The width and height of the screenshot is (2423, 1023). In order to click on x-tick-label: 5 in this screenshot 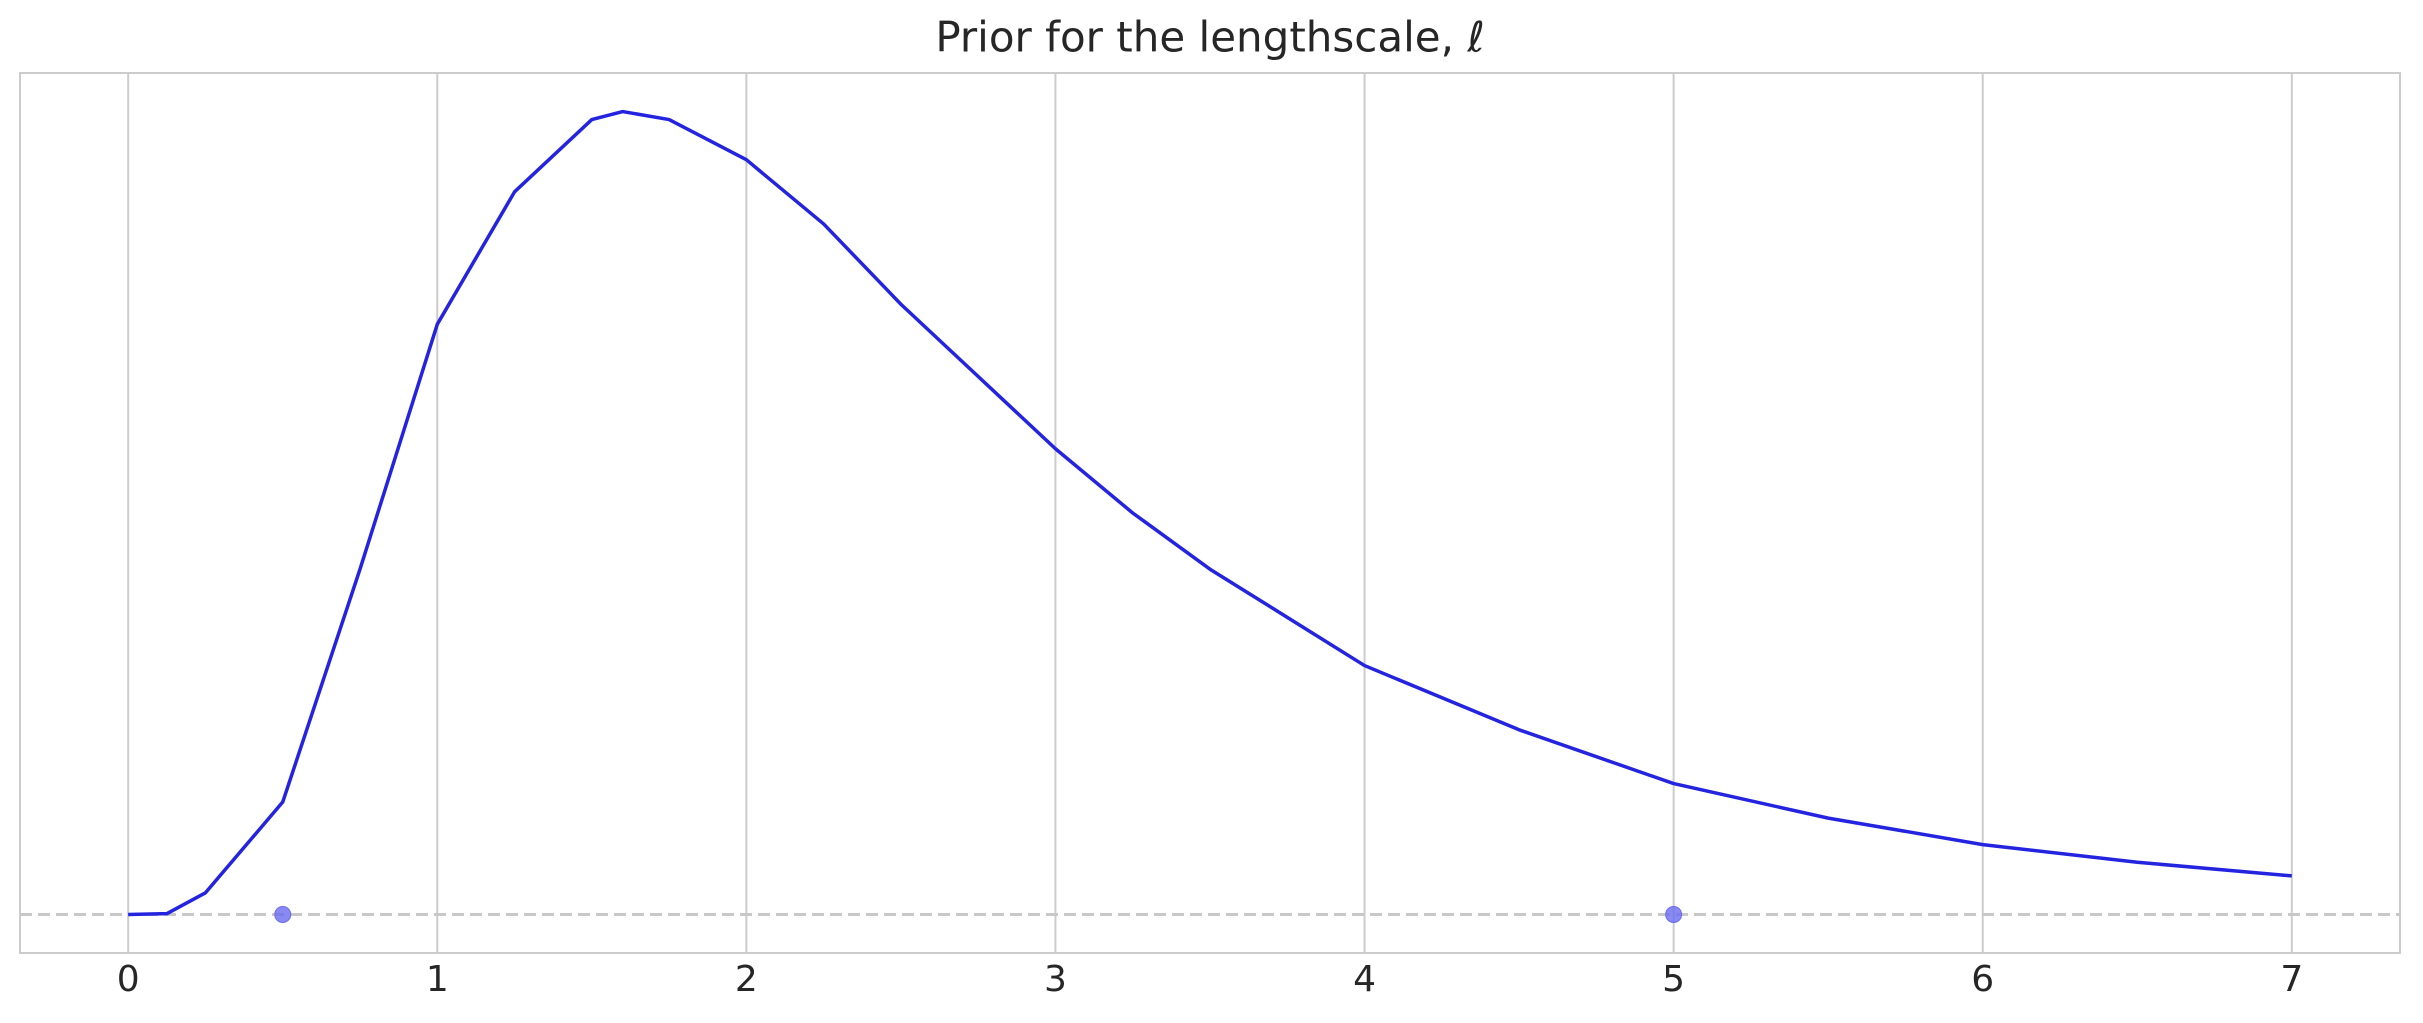, I will do `click(1673, 979)`.